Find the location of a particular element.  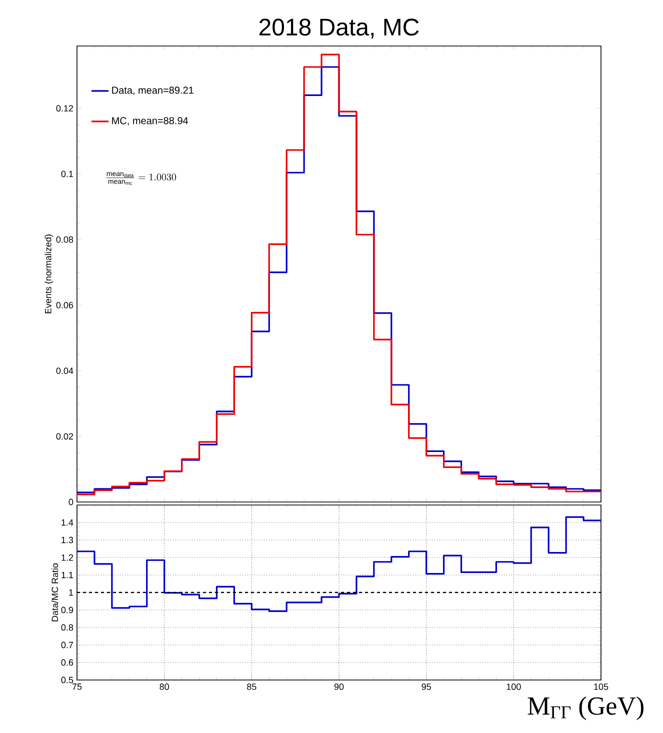

x-tick-label: 80 is located at coordinates (164, 687).